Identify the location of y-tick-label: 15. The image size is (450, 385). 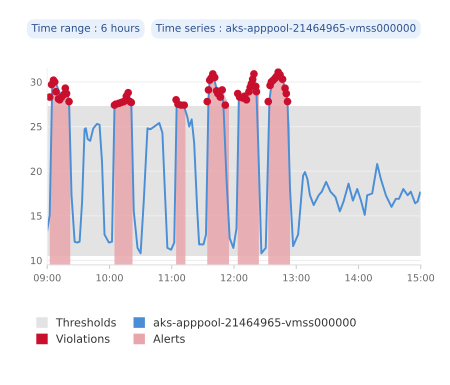
(36, 216).